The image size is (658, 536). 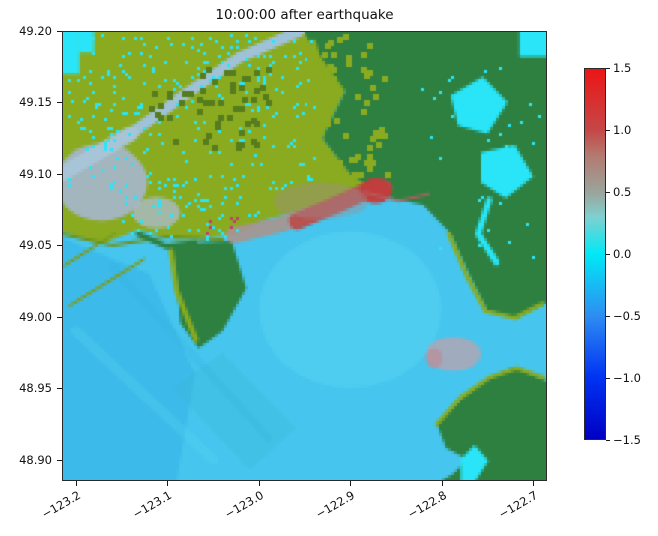 What do you see at coordinates (152, 505) in the screenshot?
I see `x-tick-label: −123.1` at bounding box center [152, 505].